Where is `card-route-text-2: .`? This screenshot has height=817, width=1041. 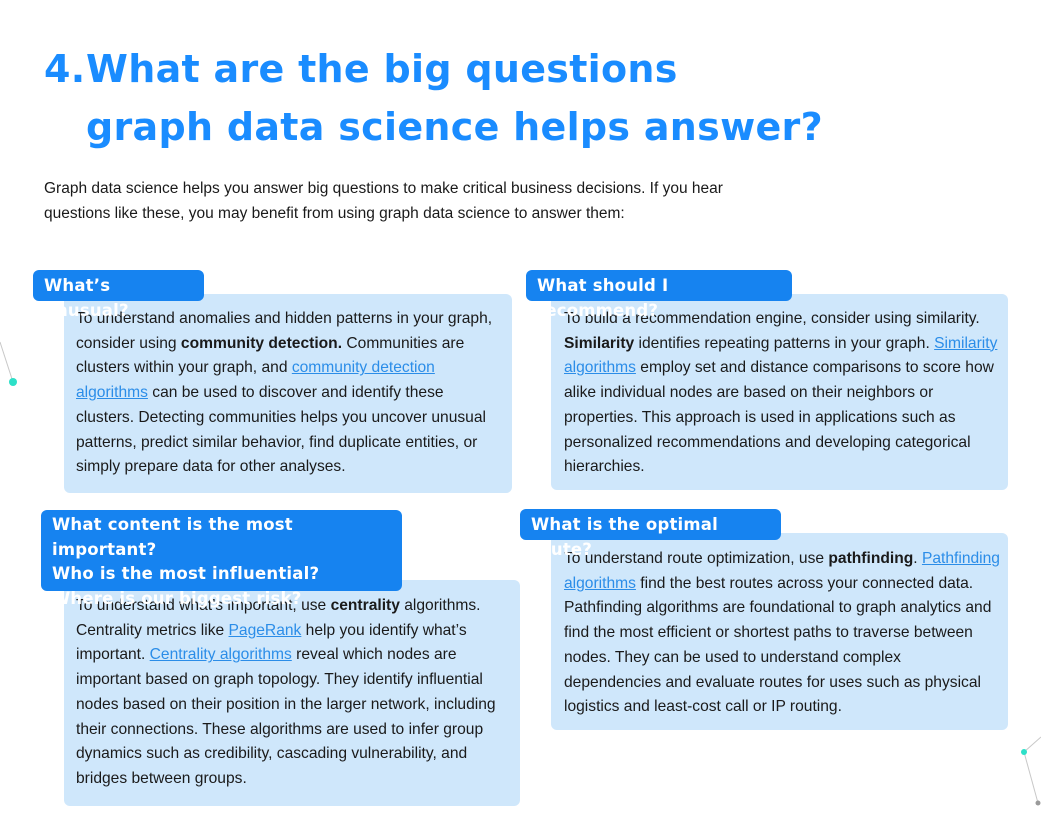
card-route-text-2: . is located at coordinates (917, 558).